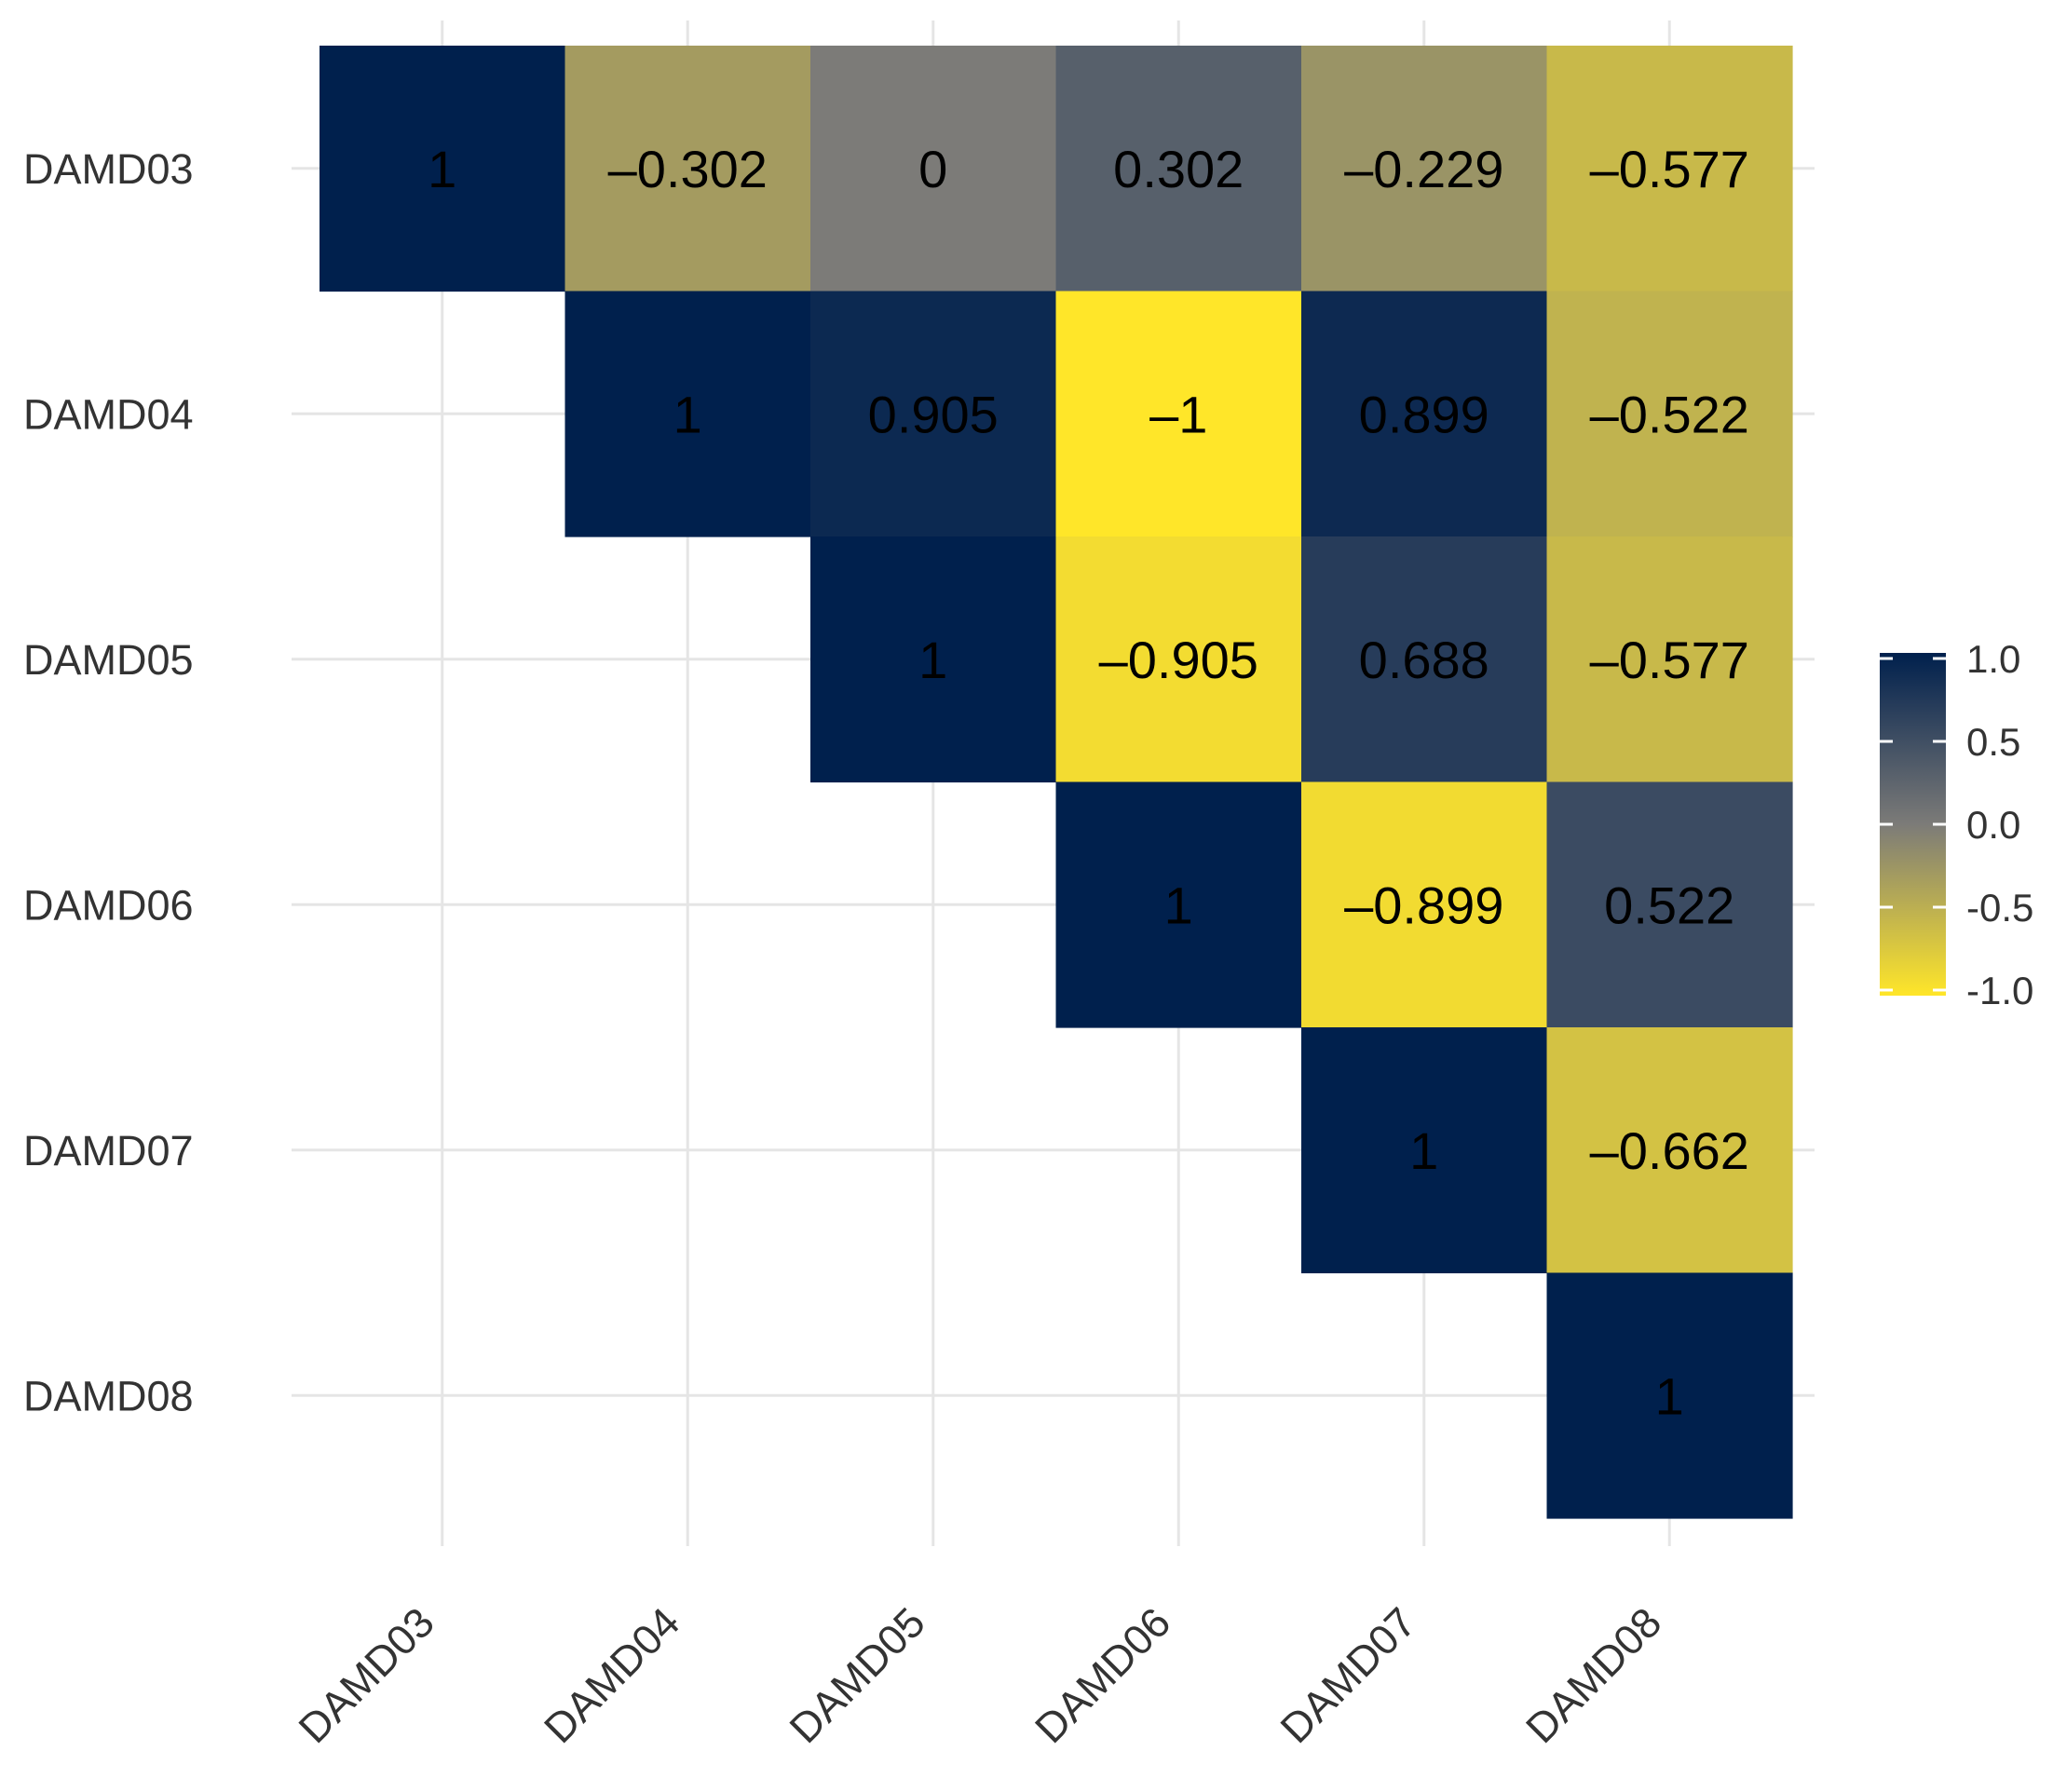  I want to click on cell-value-label: –0.662, so click(1669, 1150).